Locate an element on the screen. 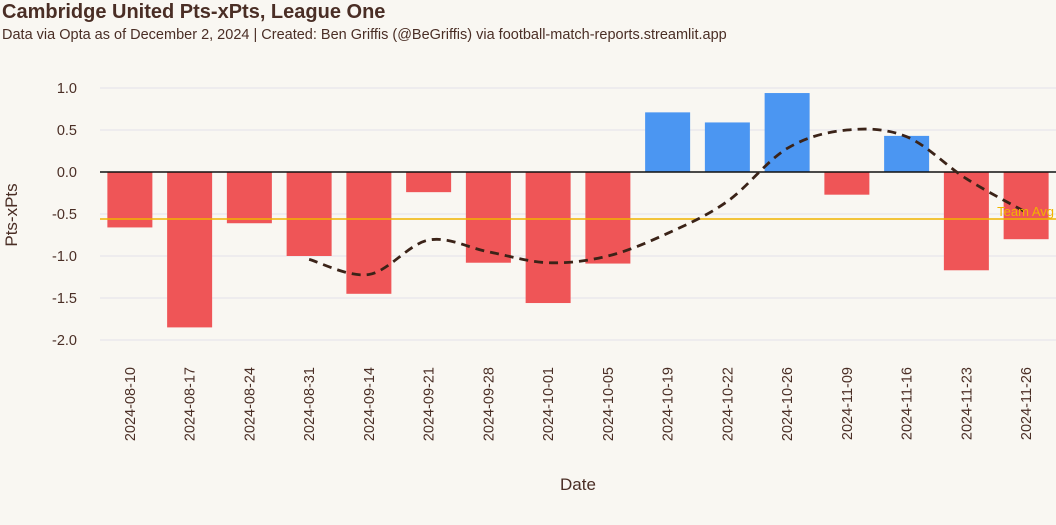  y-tick-label: -1.0 is located at coordinates (64, 257).